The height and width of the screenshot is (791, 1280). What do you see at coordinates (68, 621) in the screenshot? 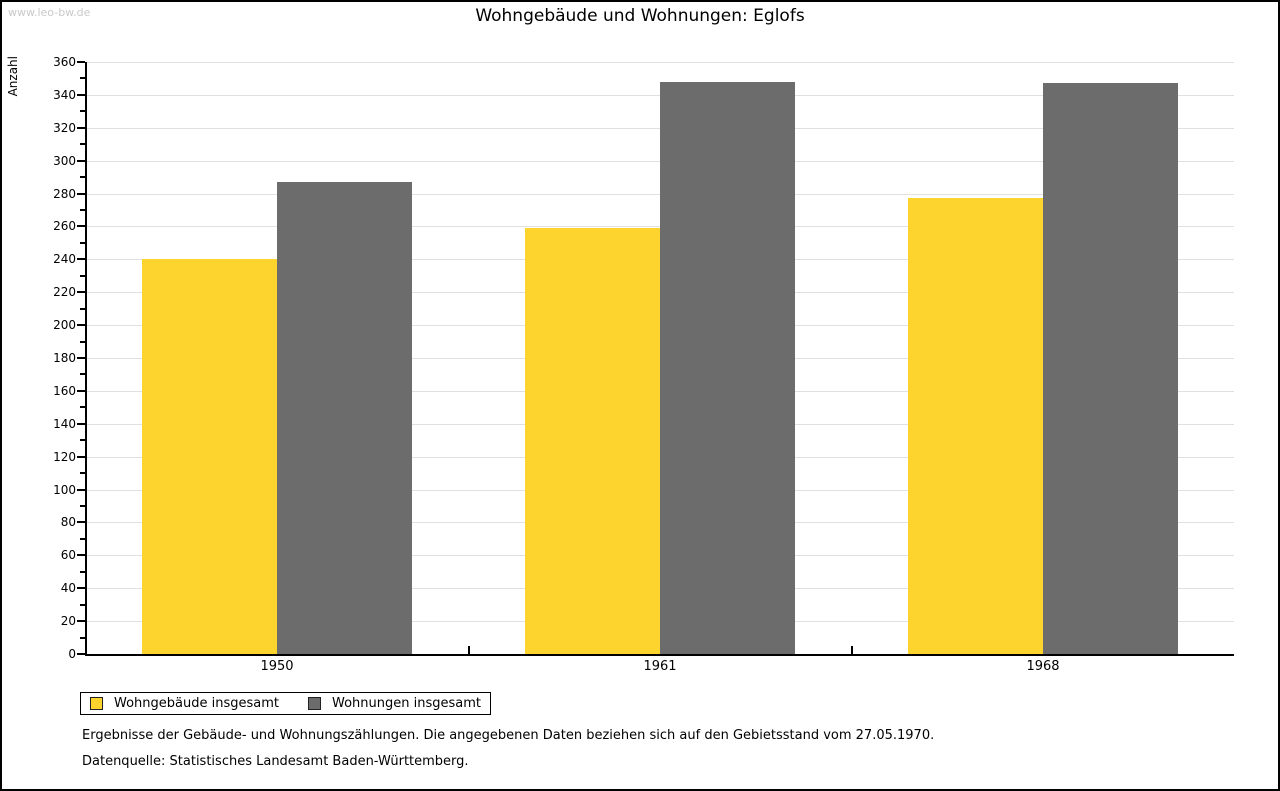
I see `y-tick-label: 20` at bounding box center [68, 621].